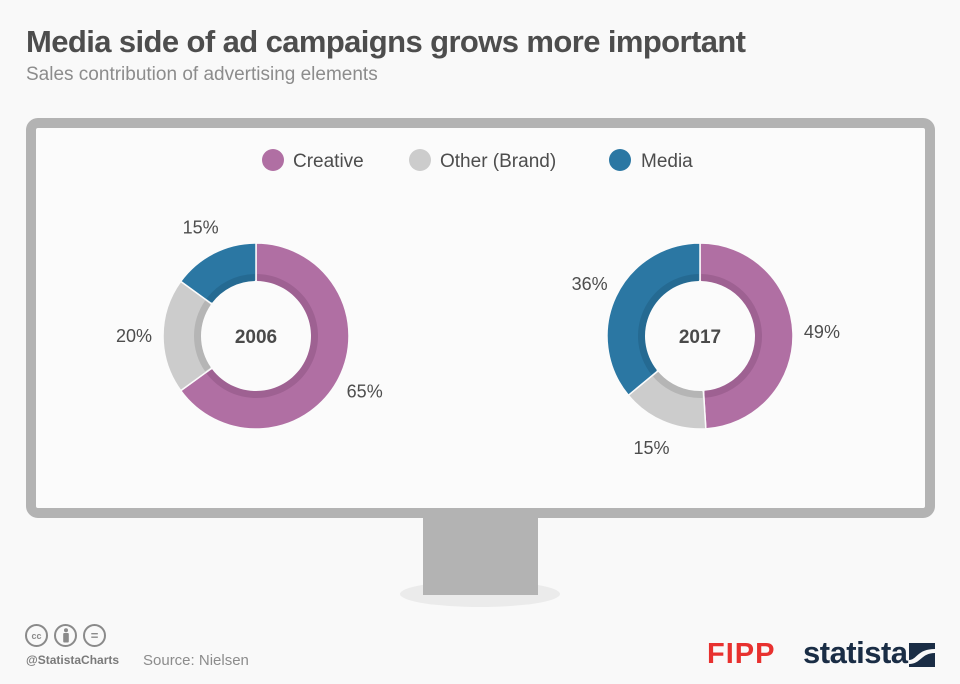 This screenshot has height=684, width=960. Describe the element at coordinates (134, 336) in the screenshot. I see `data-label-other-brand-2006: 20%` at that location.